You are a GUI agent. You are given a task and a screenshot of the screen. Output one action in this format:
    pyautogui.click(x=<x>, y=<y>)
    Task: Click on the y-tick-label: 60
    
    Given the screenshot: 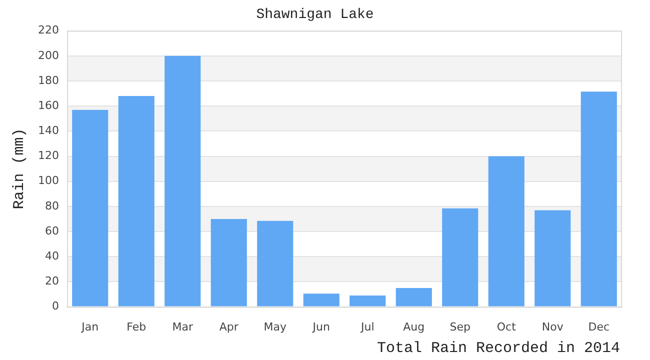 What is the action you would take?
    pyautogui.click(x=51, y=231)
    